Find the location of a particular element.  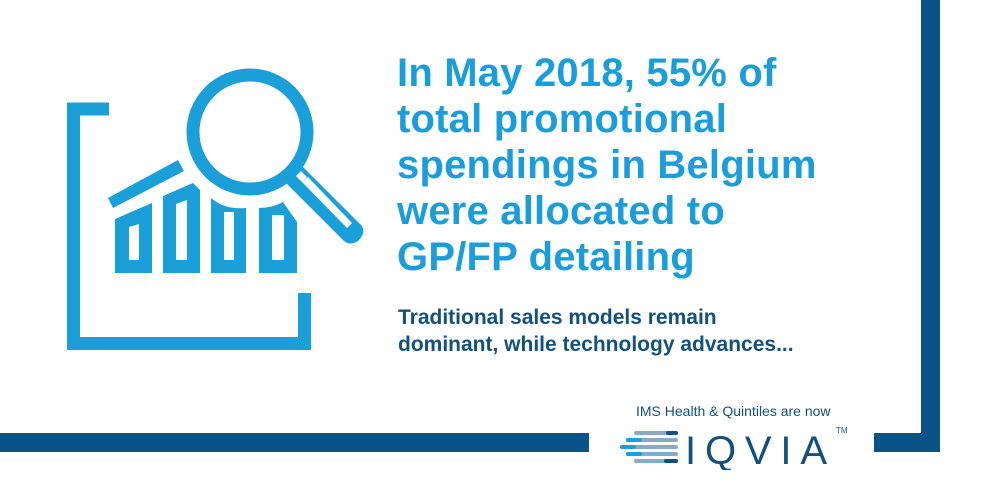

frame-right-bar is located at coordinates (930, 226).